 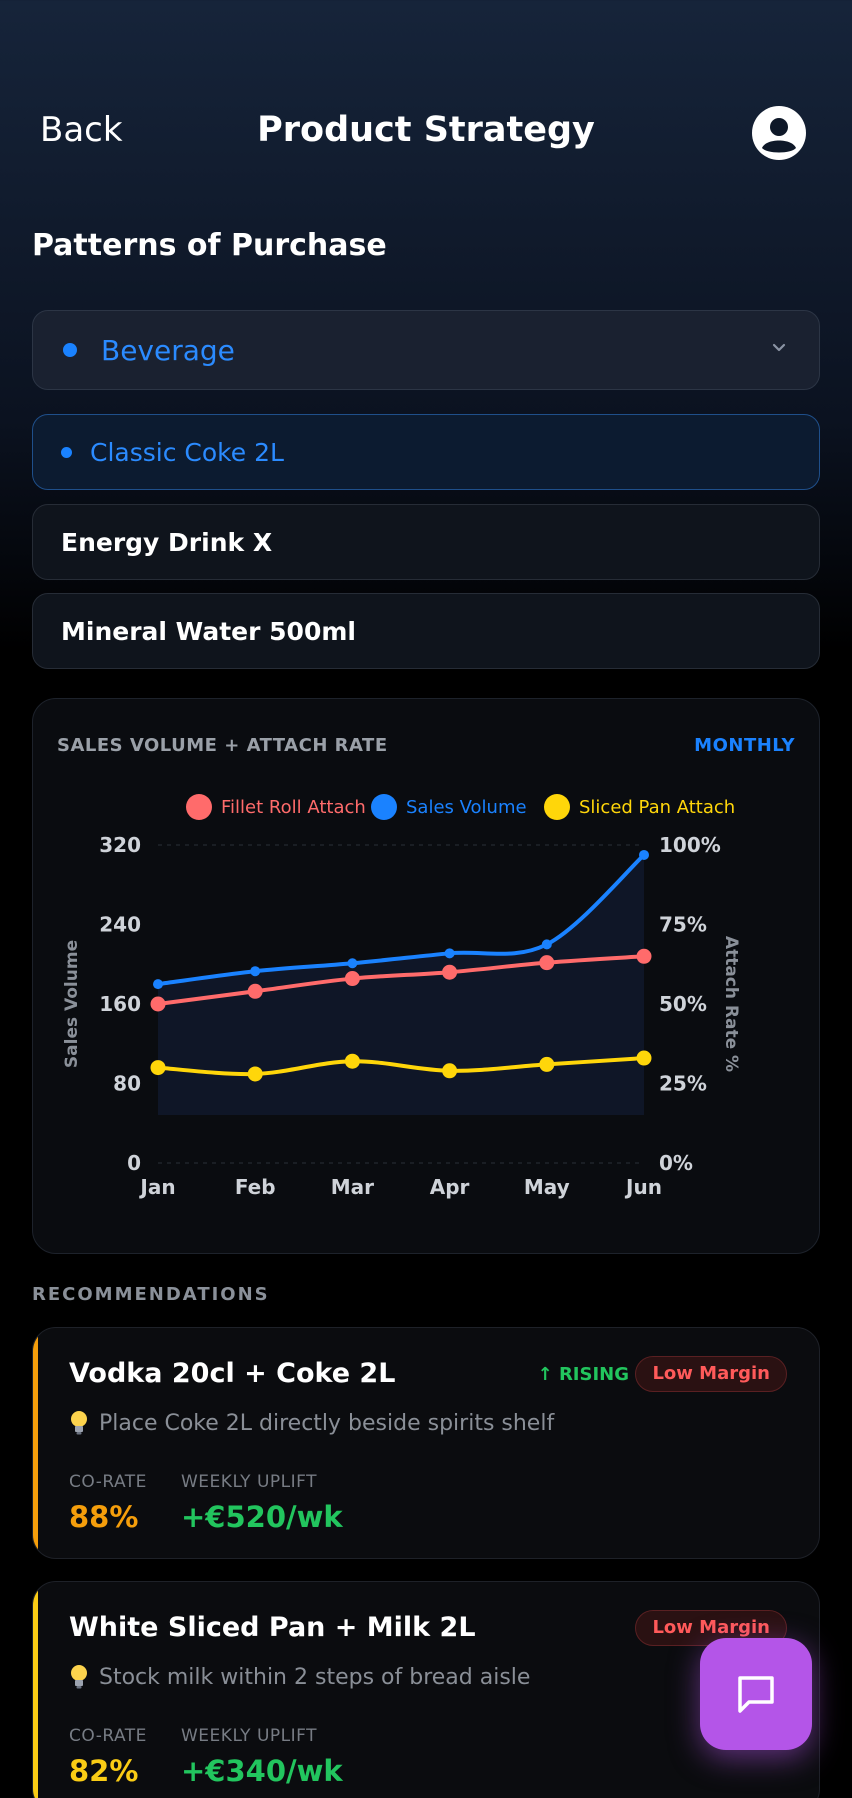 What do you see at coordinates (81, 130) in the screenshot?
I see `back-button: Back` at bounding box center [81, 130].